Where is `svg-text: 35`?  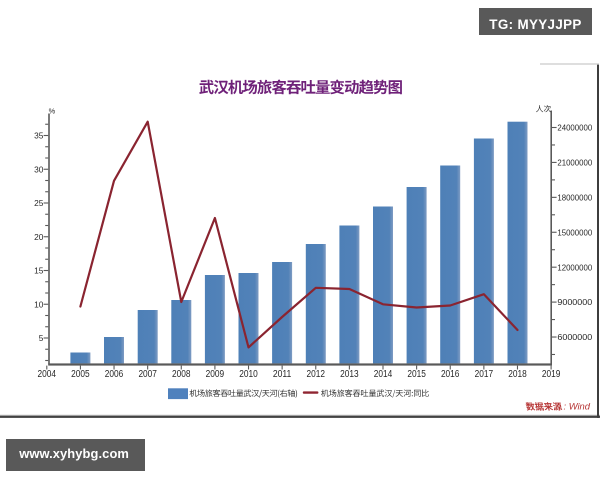 svg-text: 35 is located at coordinates (39, 136).